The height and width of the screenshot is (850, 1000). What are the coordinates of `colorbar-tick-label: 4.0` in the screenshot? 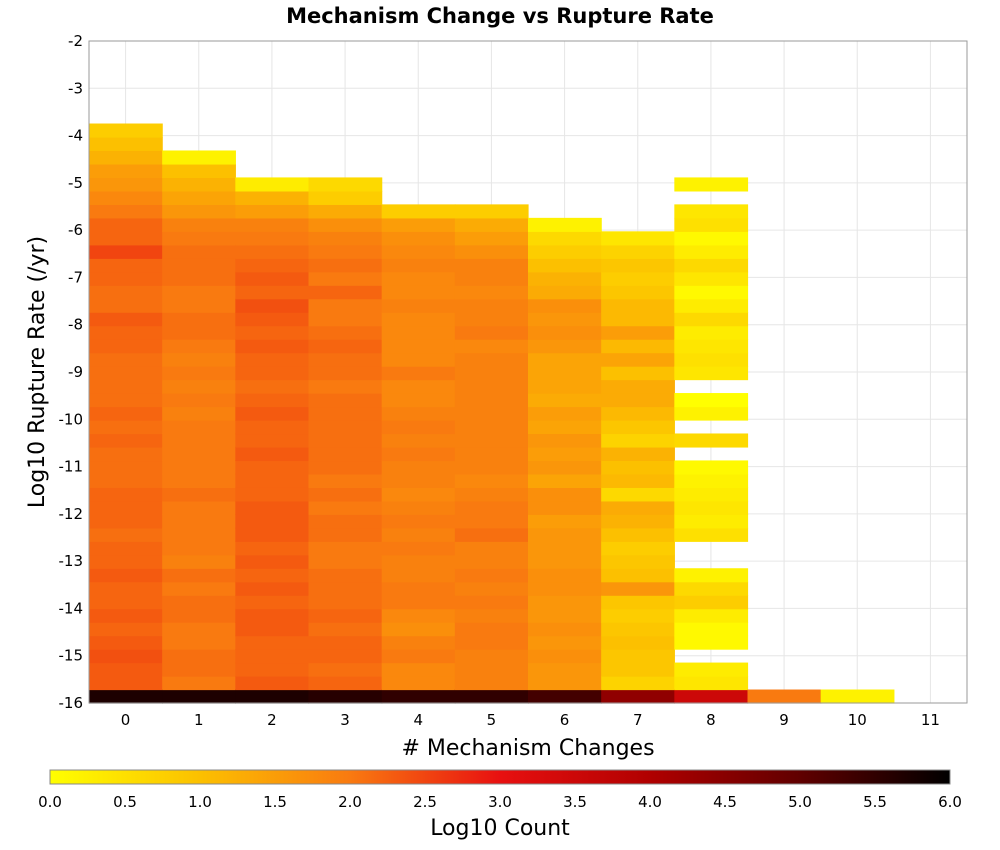 It's located at (650, 802).